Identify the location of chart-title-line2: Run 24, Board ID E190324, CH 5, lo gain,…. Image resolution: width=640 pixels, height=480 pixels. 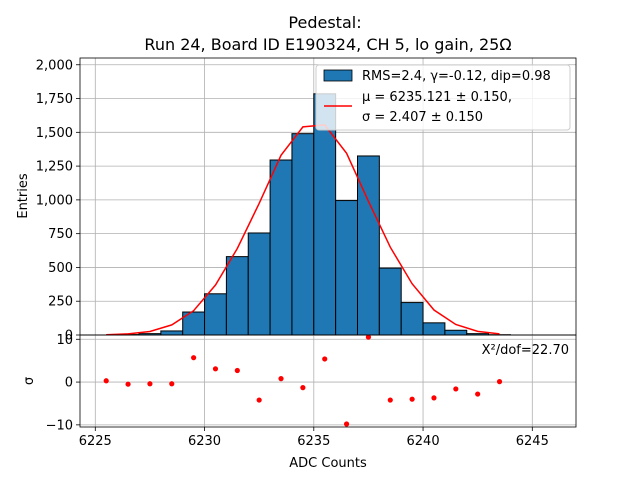
(327, 44).